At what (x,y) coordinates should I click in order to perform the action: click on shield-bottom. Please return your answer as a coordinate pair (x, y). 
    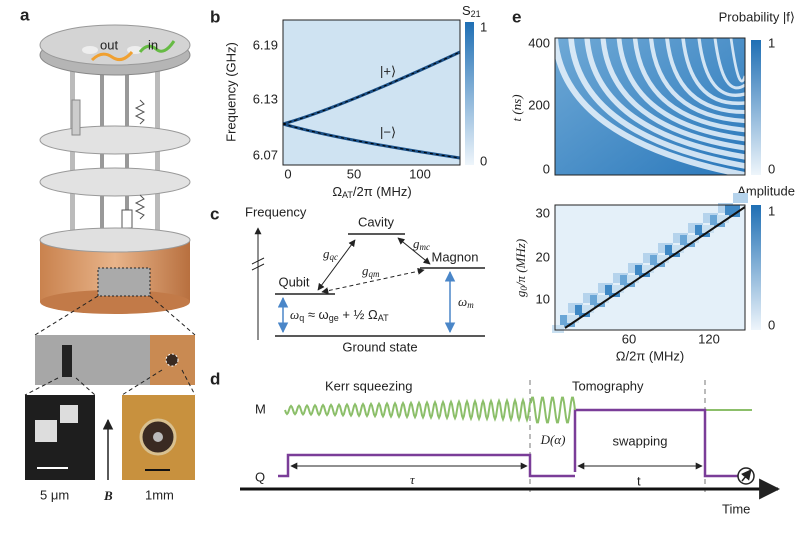
    Looking at the image, I should click on (115, 302).